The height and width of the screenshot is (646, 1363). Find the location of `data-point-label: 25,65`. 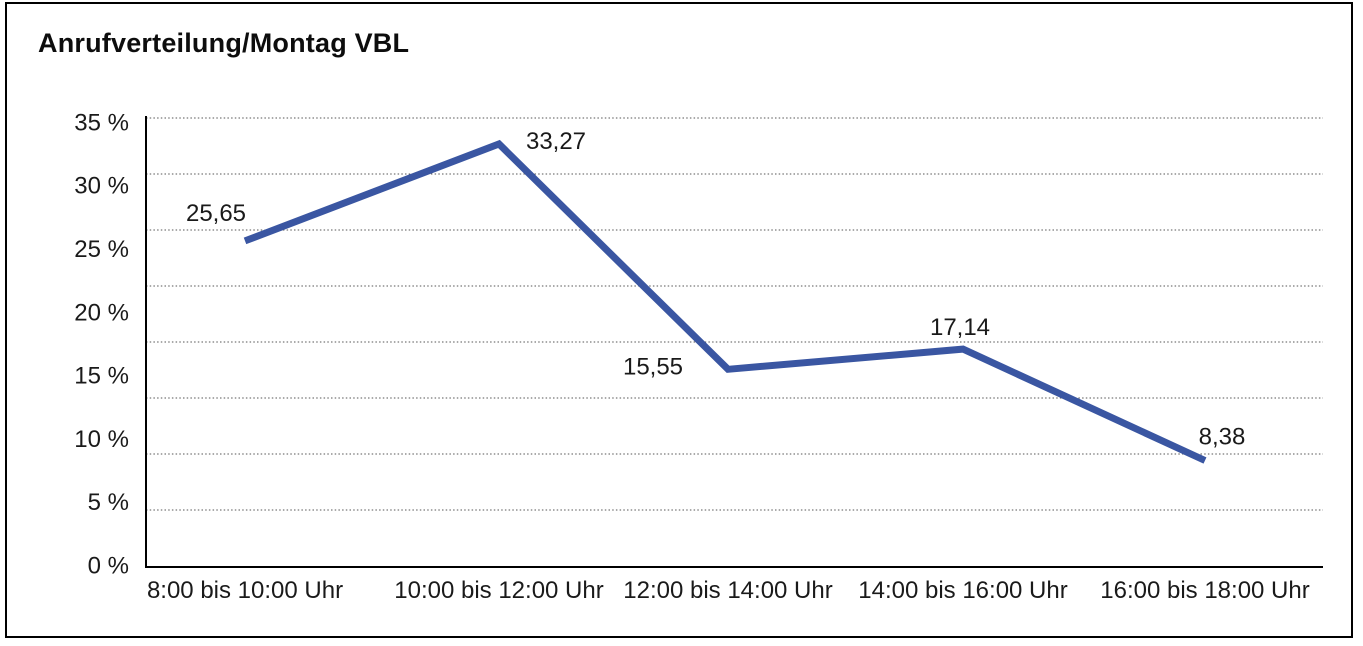

data-point-label: 25,65 is located at coordinates (216, 213).